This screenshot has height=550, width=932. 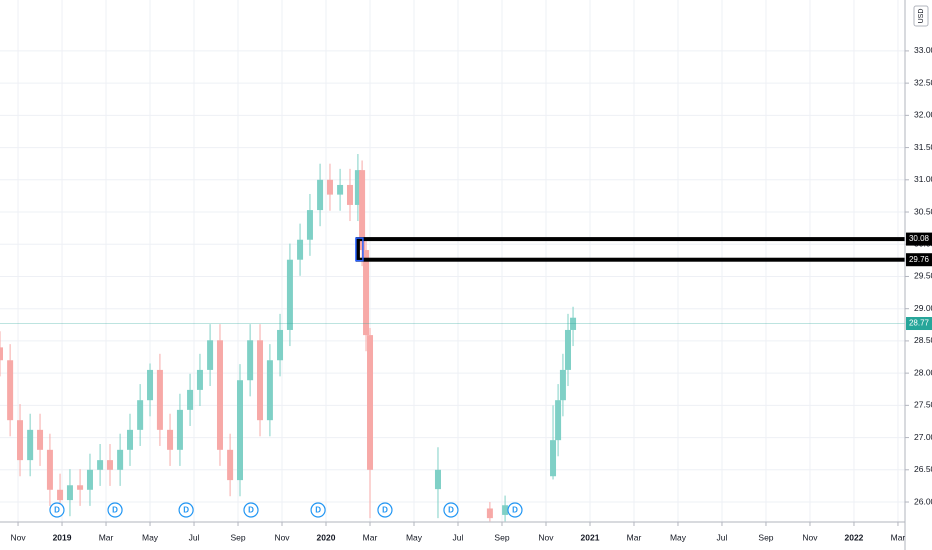 What do you see at coordinates (923, 372) in the screenshot?
I see `y-tick-label: 28.00` at bounding box center [923, 372].